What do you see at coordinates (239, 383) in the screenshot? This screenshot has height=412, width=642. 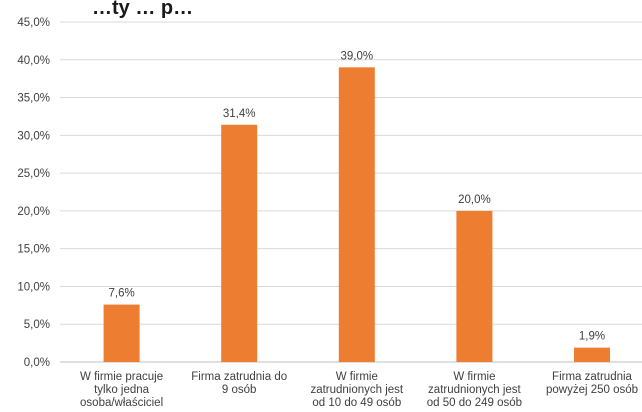 I see `x-tick-label: Firma zatrudnia do 9 osób` at bounding box center [239, 383].